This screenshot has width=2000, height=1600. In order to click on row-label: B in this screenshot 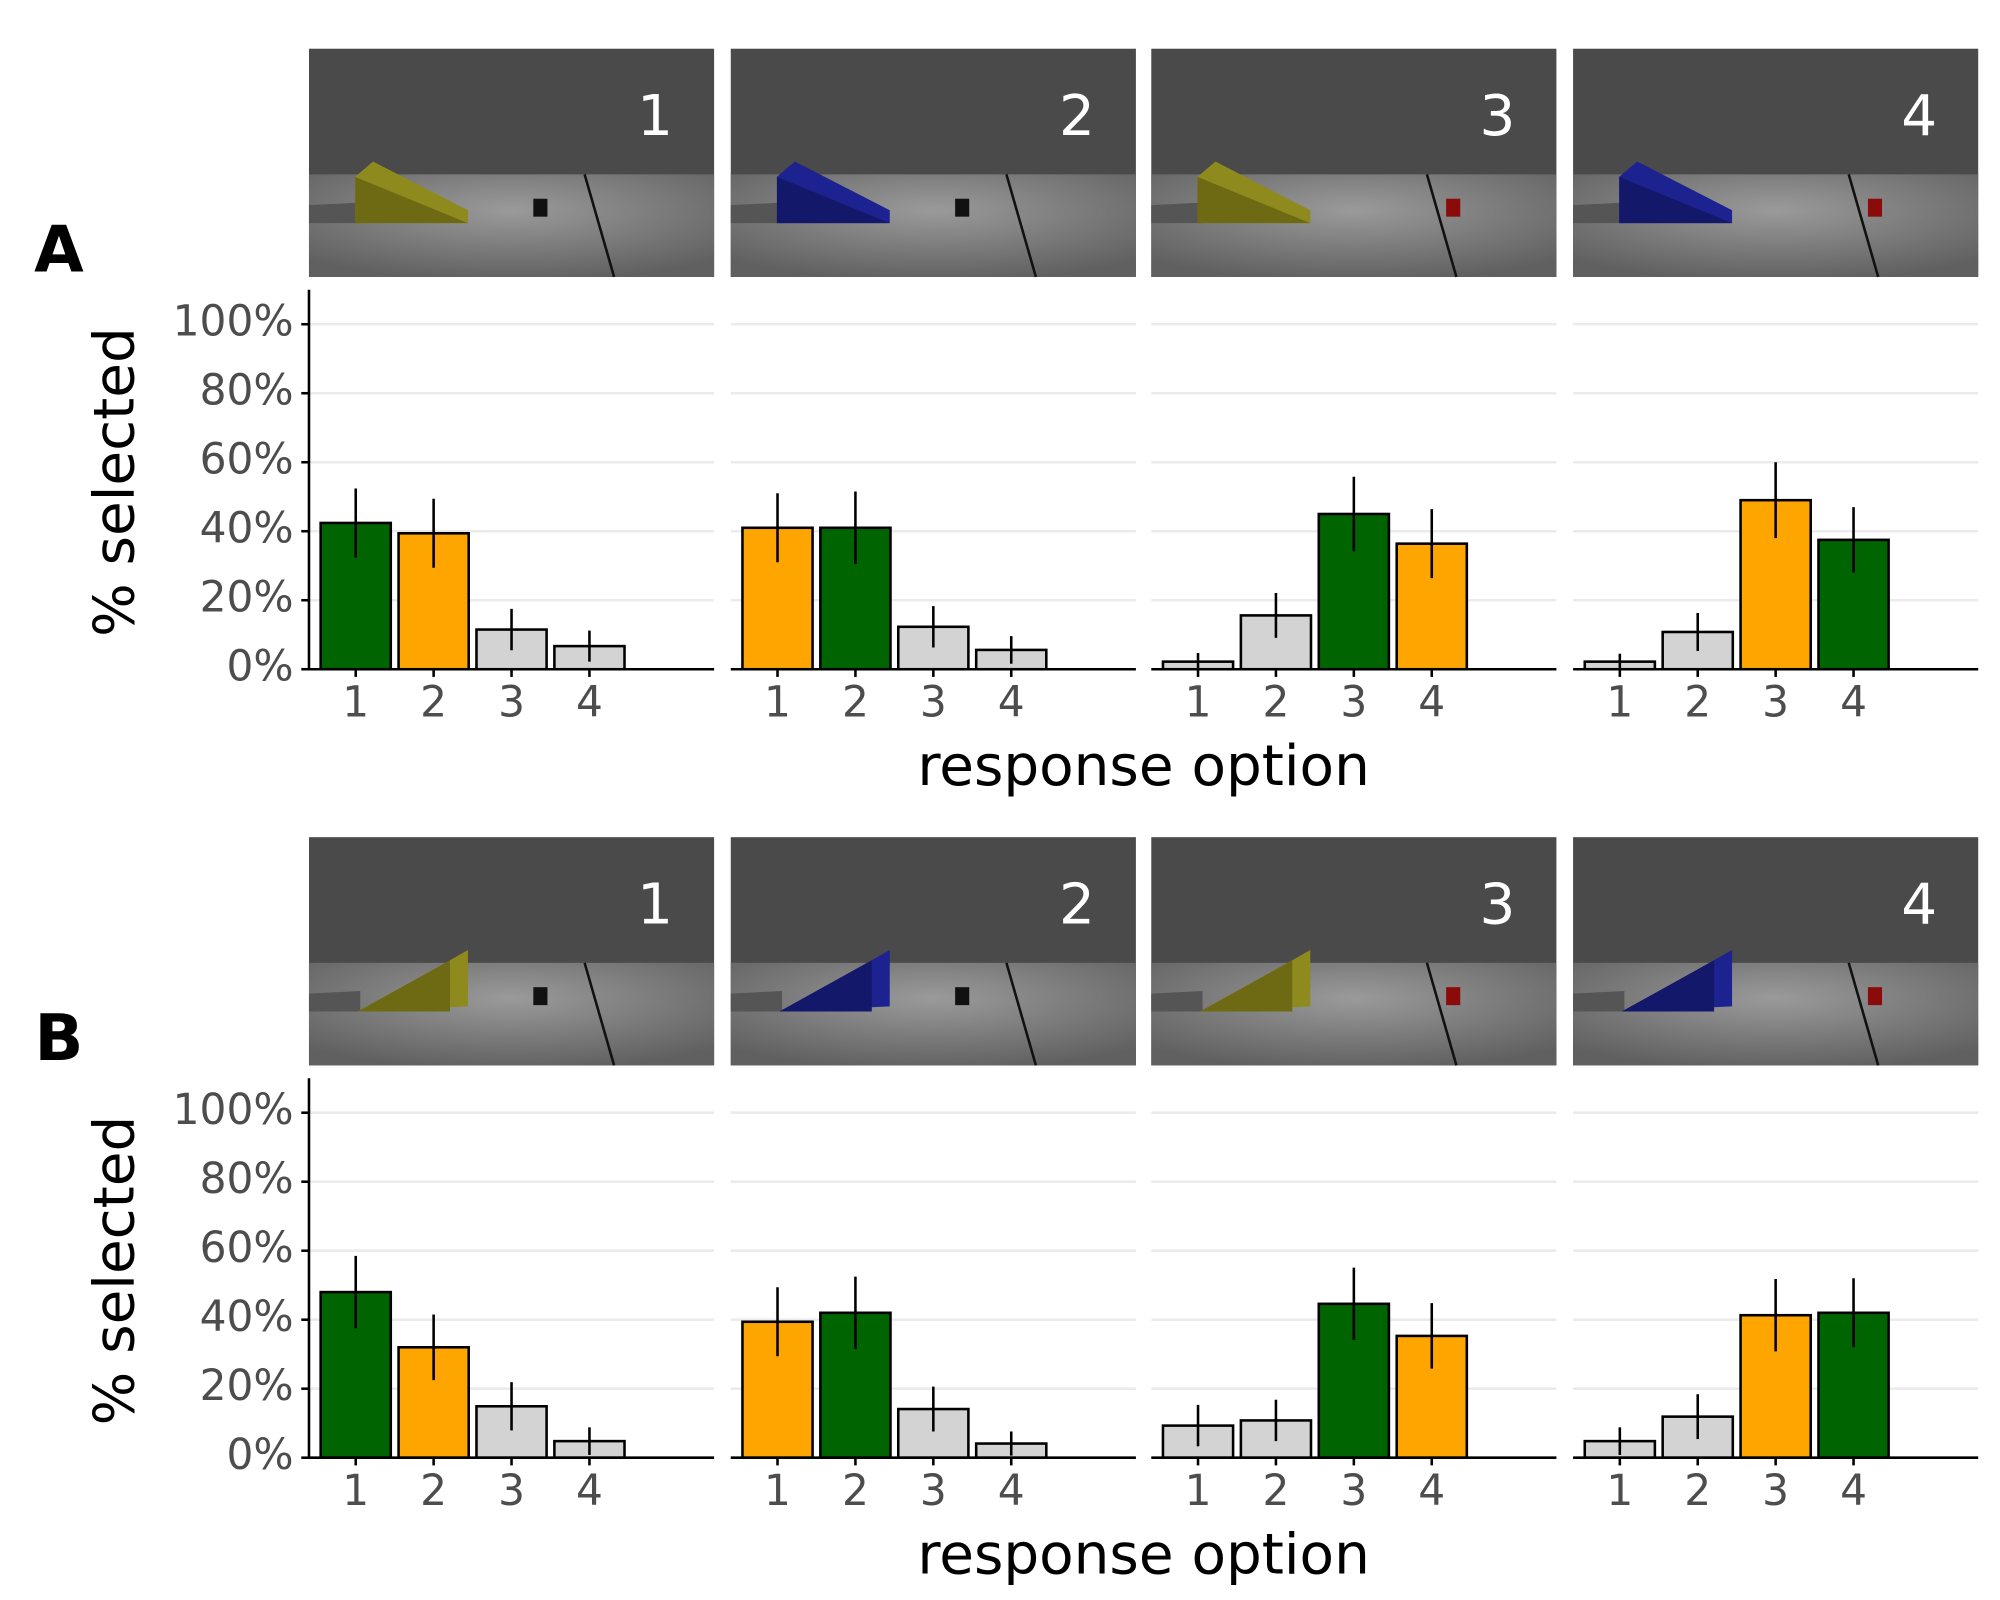, I will do `click(59, 1039)`.